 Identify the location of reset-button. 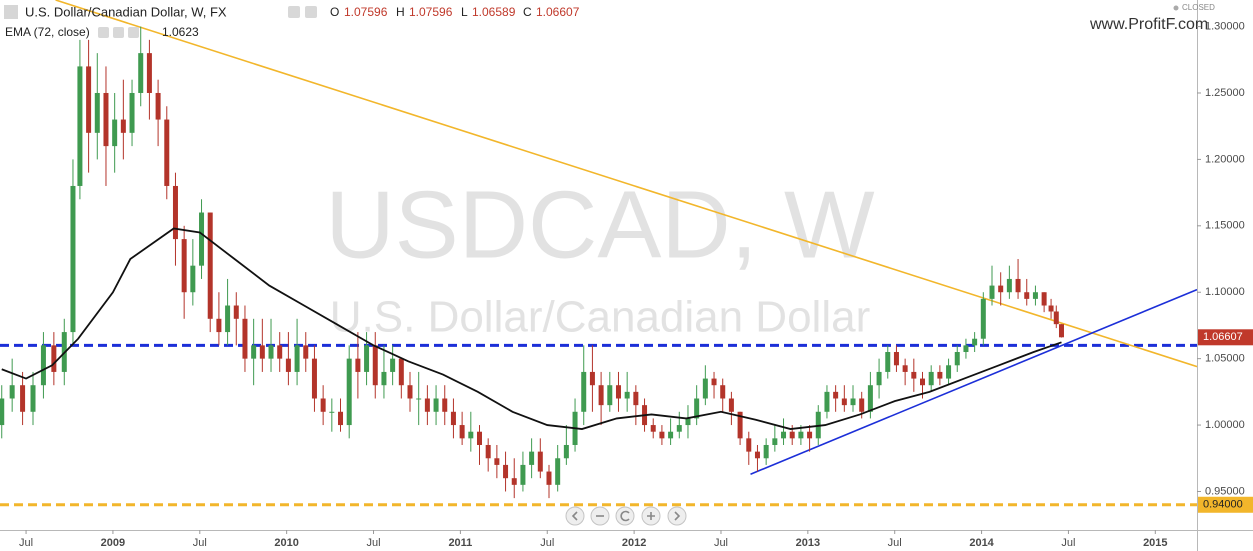
(625, 516).